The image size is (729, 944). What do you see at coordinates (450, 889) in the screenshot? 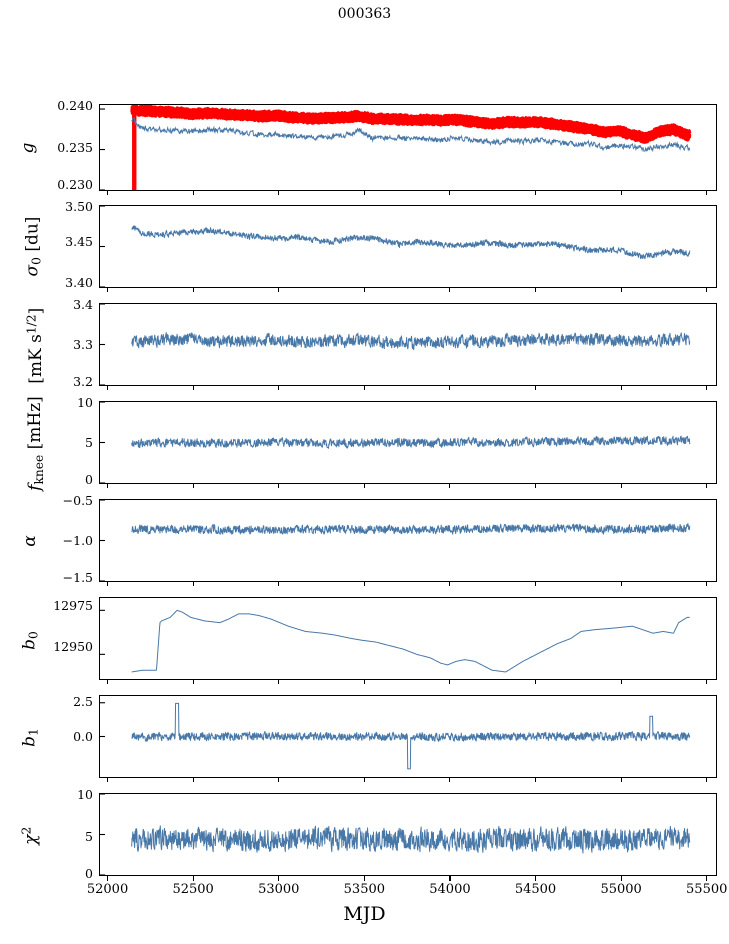
I see `xtick-label-54000: 54000` at bounding box center [450, 889].